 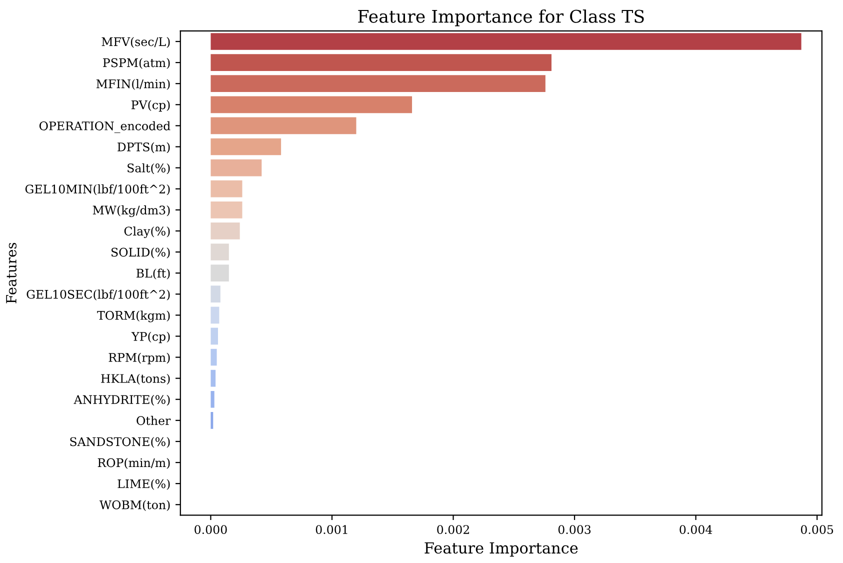 I want to click on x-axis-title: Feature Importance, so click(x=501, y=549).